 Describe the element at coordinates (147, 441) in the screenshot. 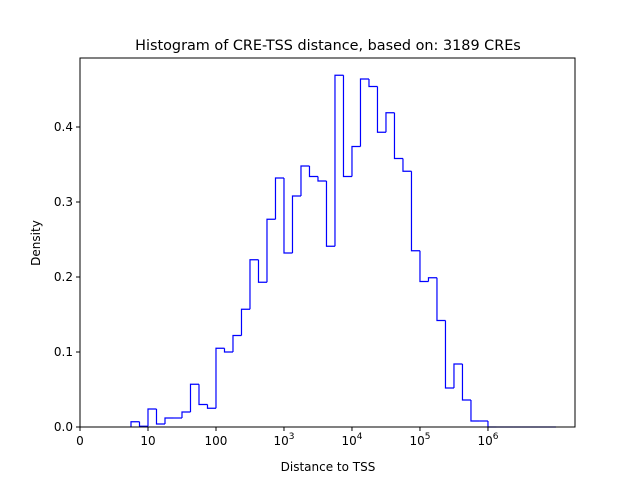

I see `x-tick-label: 10` at that location.